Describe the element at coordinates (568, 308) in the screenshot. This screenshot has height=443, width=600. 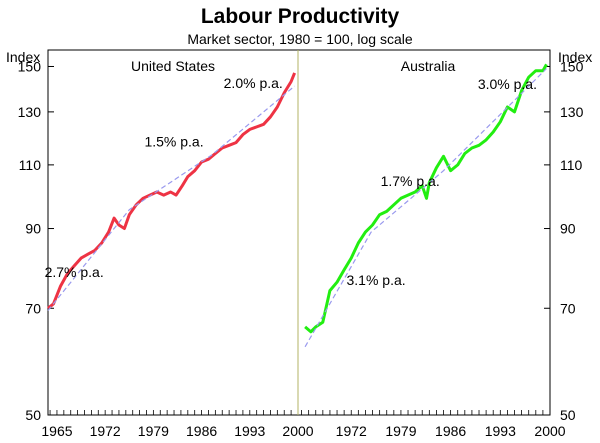
I see `y-tick-label-right: 70` at that location.